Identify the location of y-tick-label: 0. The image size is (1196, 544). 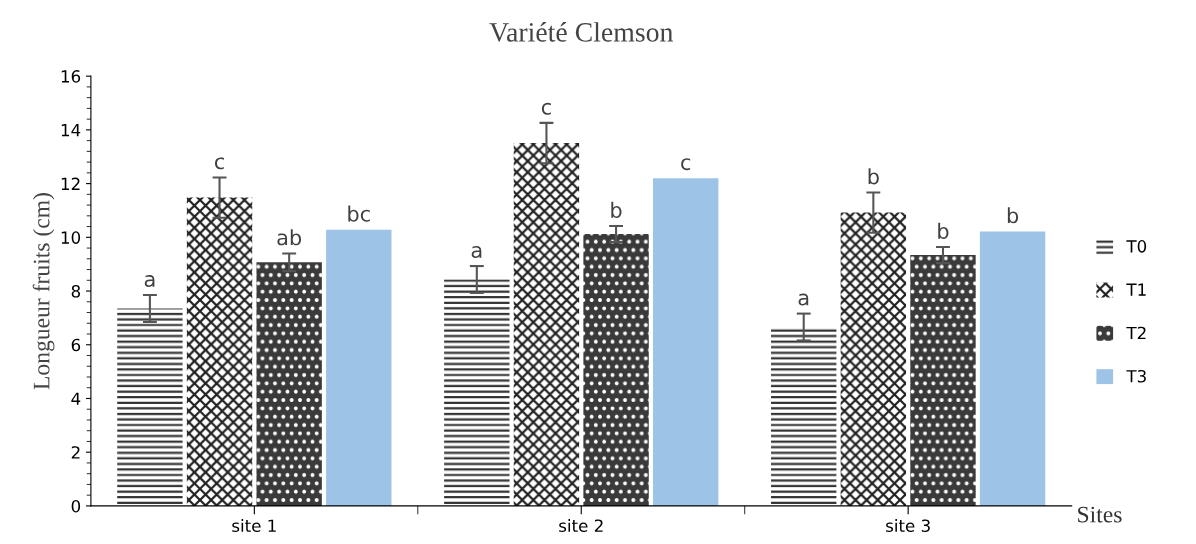
(76, 506).